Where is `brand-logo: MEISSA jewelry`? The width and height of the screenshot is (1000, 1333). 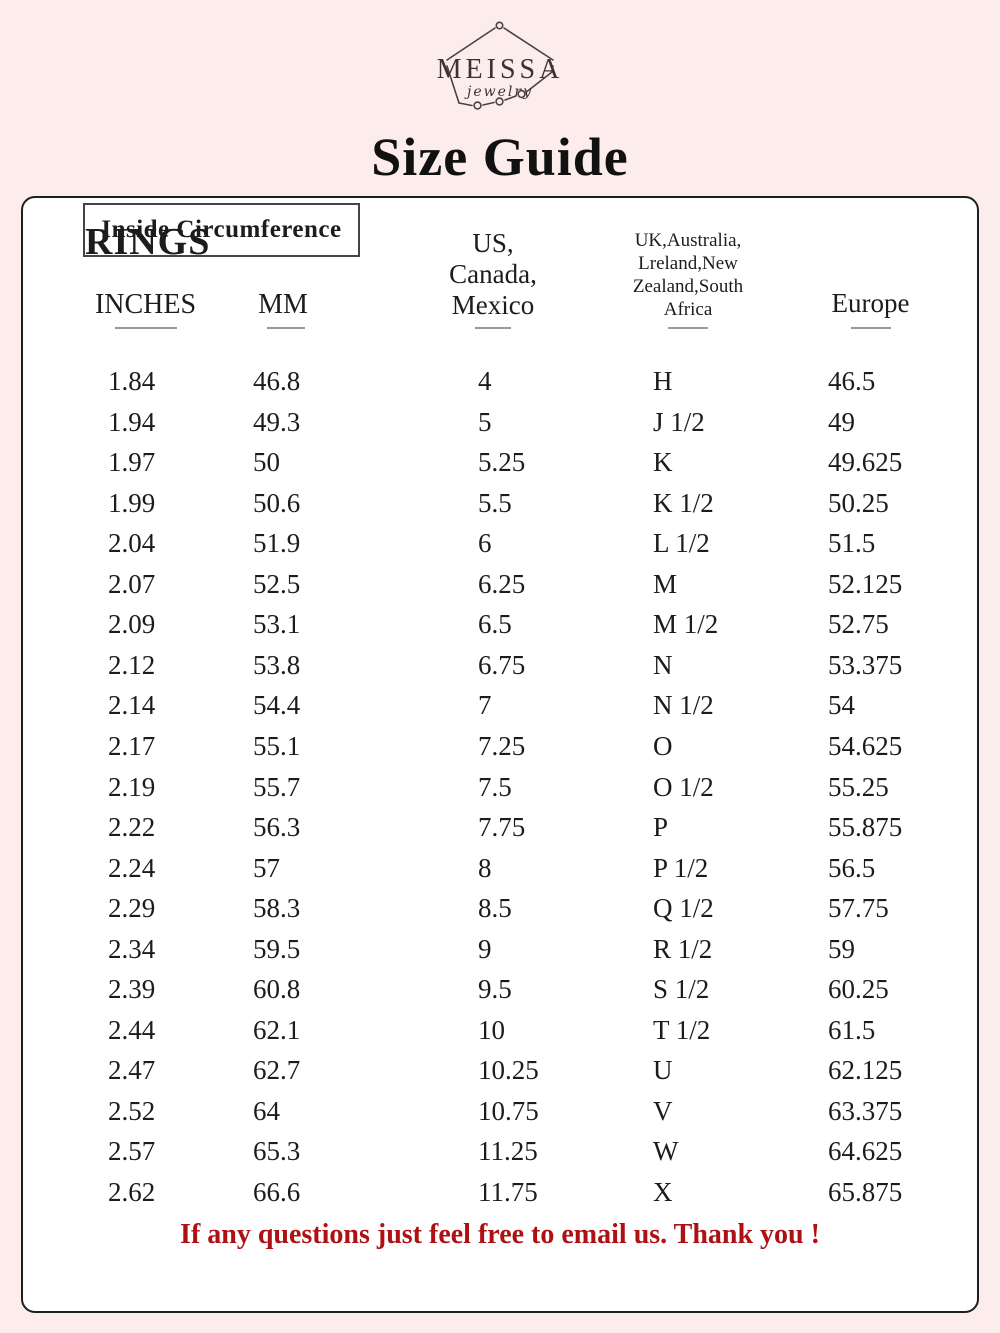 brand-logo: MEISSA jewelry is located at coordinates (500, 60).